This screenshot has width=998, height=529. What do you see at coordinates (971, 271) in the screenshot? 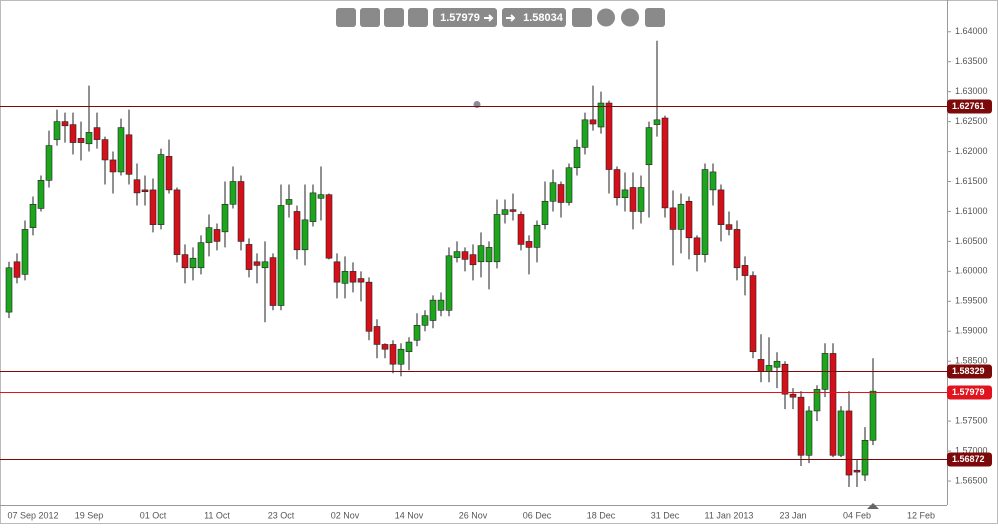
I see `y-tick-label: 1.60000` at bounding box center [971, 271].